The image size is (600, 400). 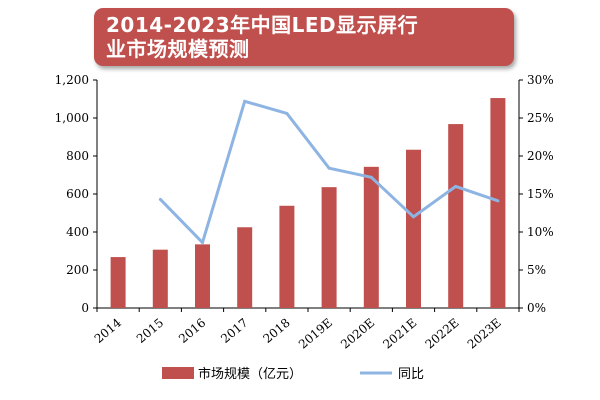 What do you see at coordinates (442, 334) in the screenshot?
I see `x-tick-label: 2022E` at bounding box center [442, 334].